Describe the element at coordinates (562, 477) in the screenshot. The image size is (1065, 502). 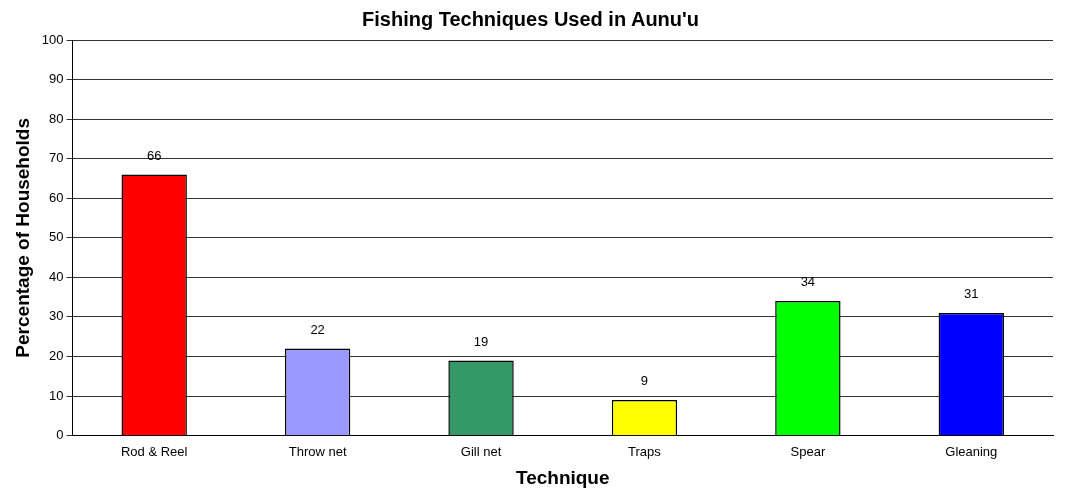
I see `x-axis-title: Technique` at that location.